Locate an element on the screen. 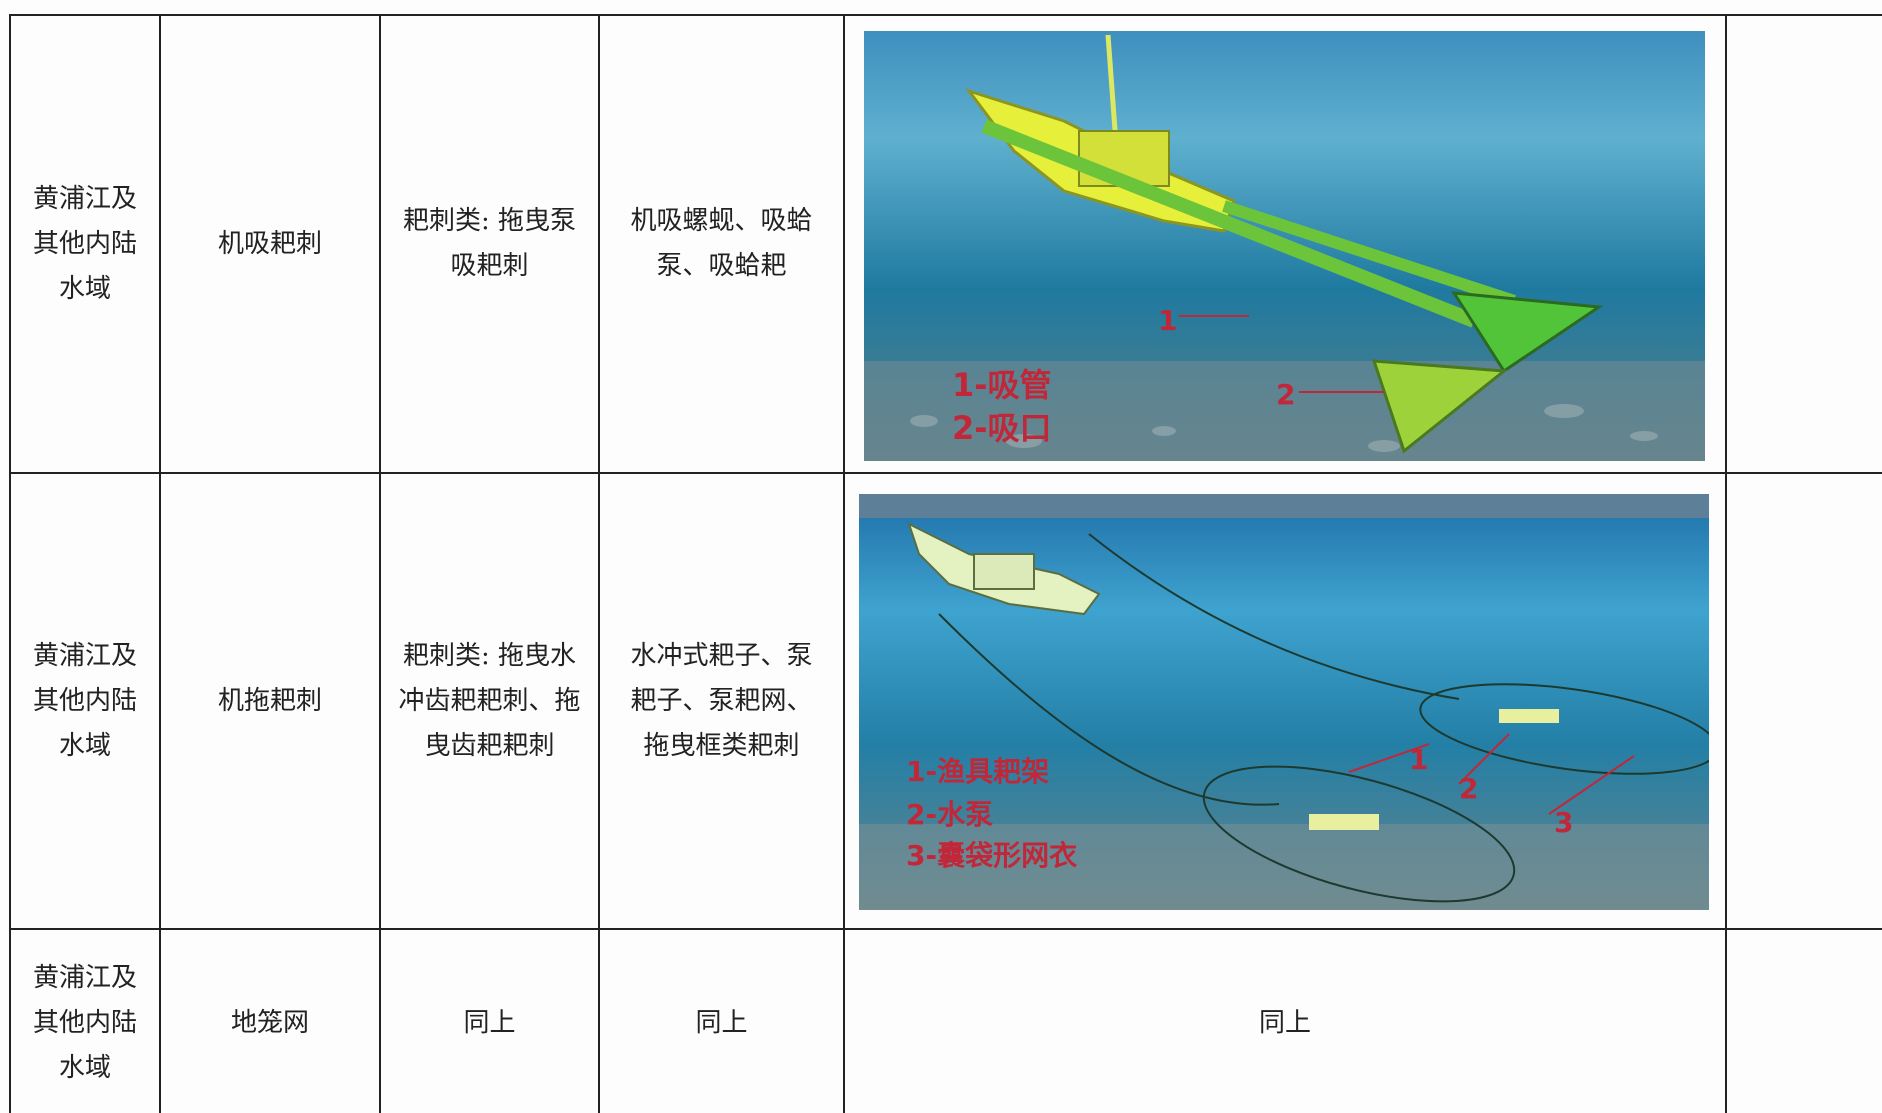 This screenshot has height=1113, width=1882. cell-text: 耙刺类: 拖曳水冲齿耙耙刺、拖曳齿耙耙刺 is located at coordinates (489, 700).